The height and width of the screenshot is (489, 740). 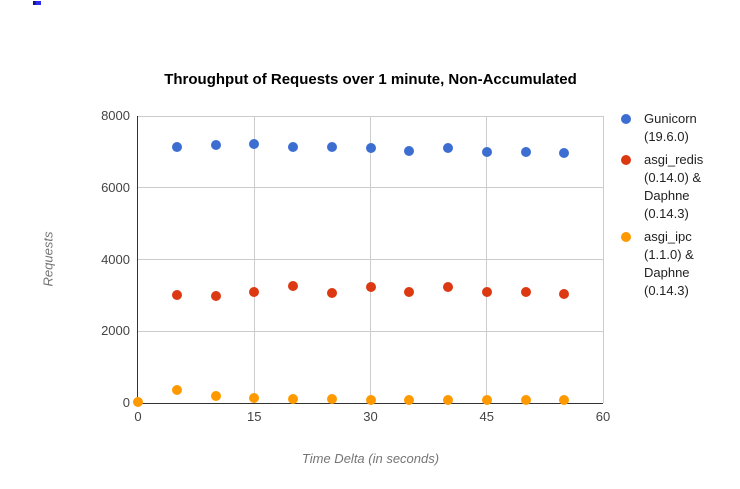 What do you see at coordinates (669, 264) in the screenshot?
I see `legend-label: asgi_ipc (1.1.0) & Daphne (0.14.3)` at bounding box center [669, 264].